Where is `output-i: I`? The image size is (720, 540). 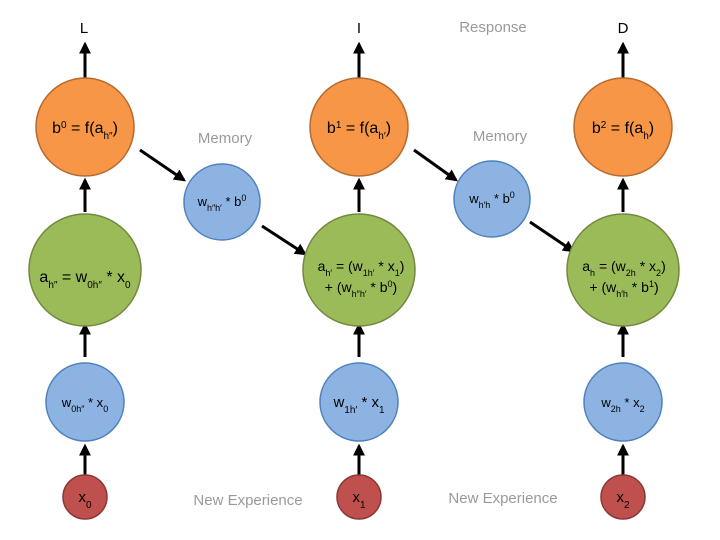 output-i: I is located at coordinates (359, 28).